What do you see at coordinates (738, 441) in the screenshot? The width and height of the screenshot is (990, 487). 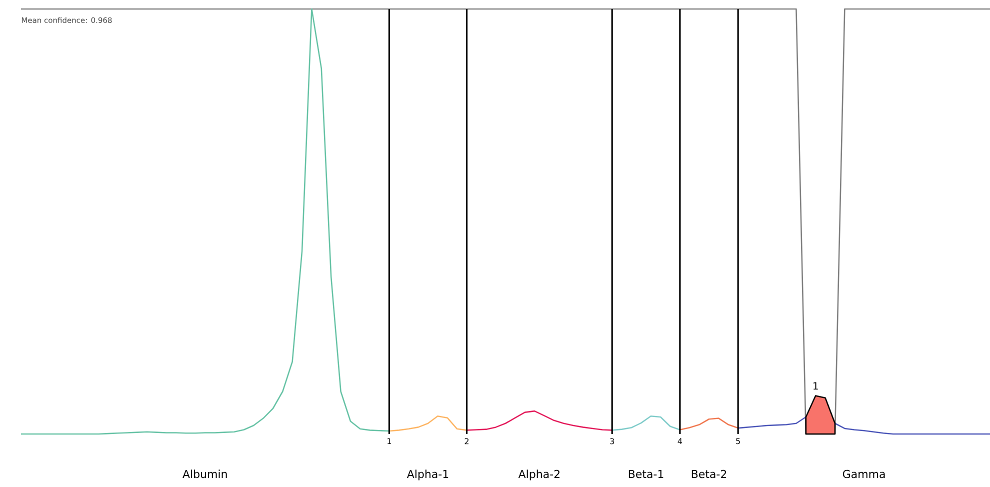 I see `x-tick-label: 5` at bounding box center [738, 441].